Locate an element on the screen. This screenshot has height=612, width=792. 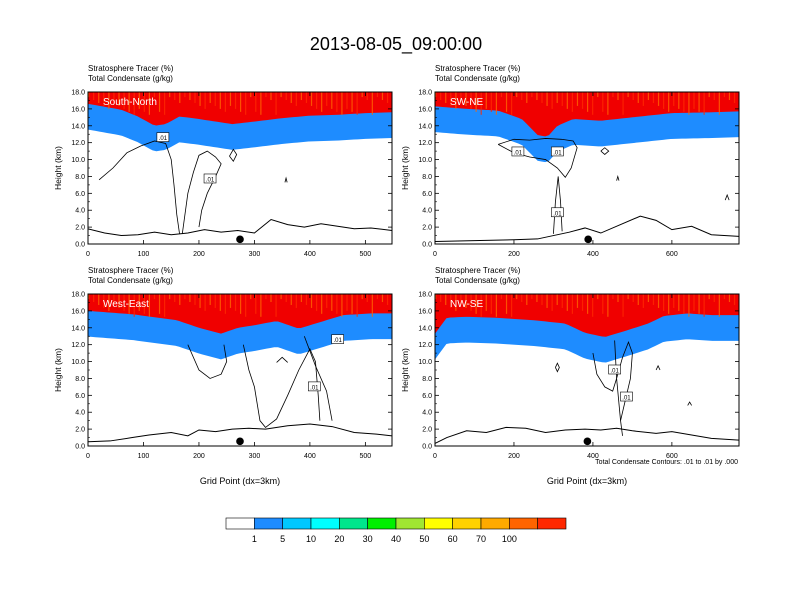
x-tick-label: 400 is located at coordinates (593, 254).